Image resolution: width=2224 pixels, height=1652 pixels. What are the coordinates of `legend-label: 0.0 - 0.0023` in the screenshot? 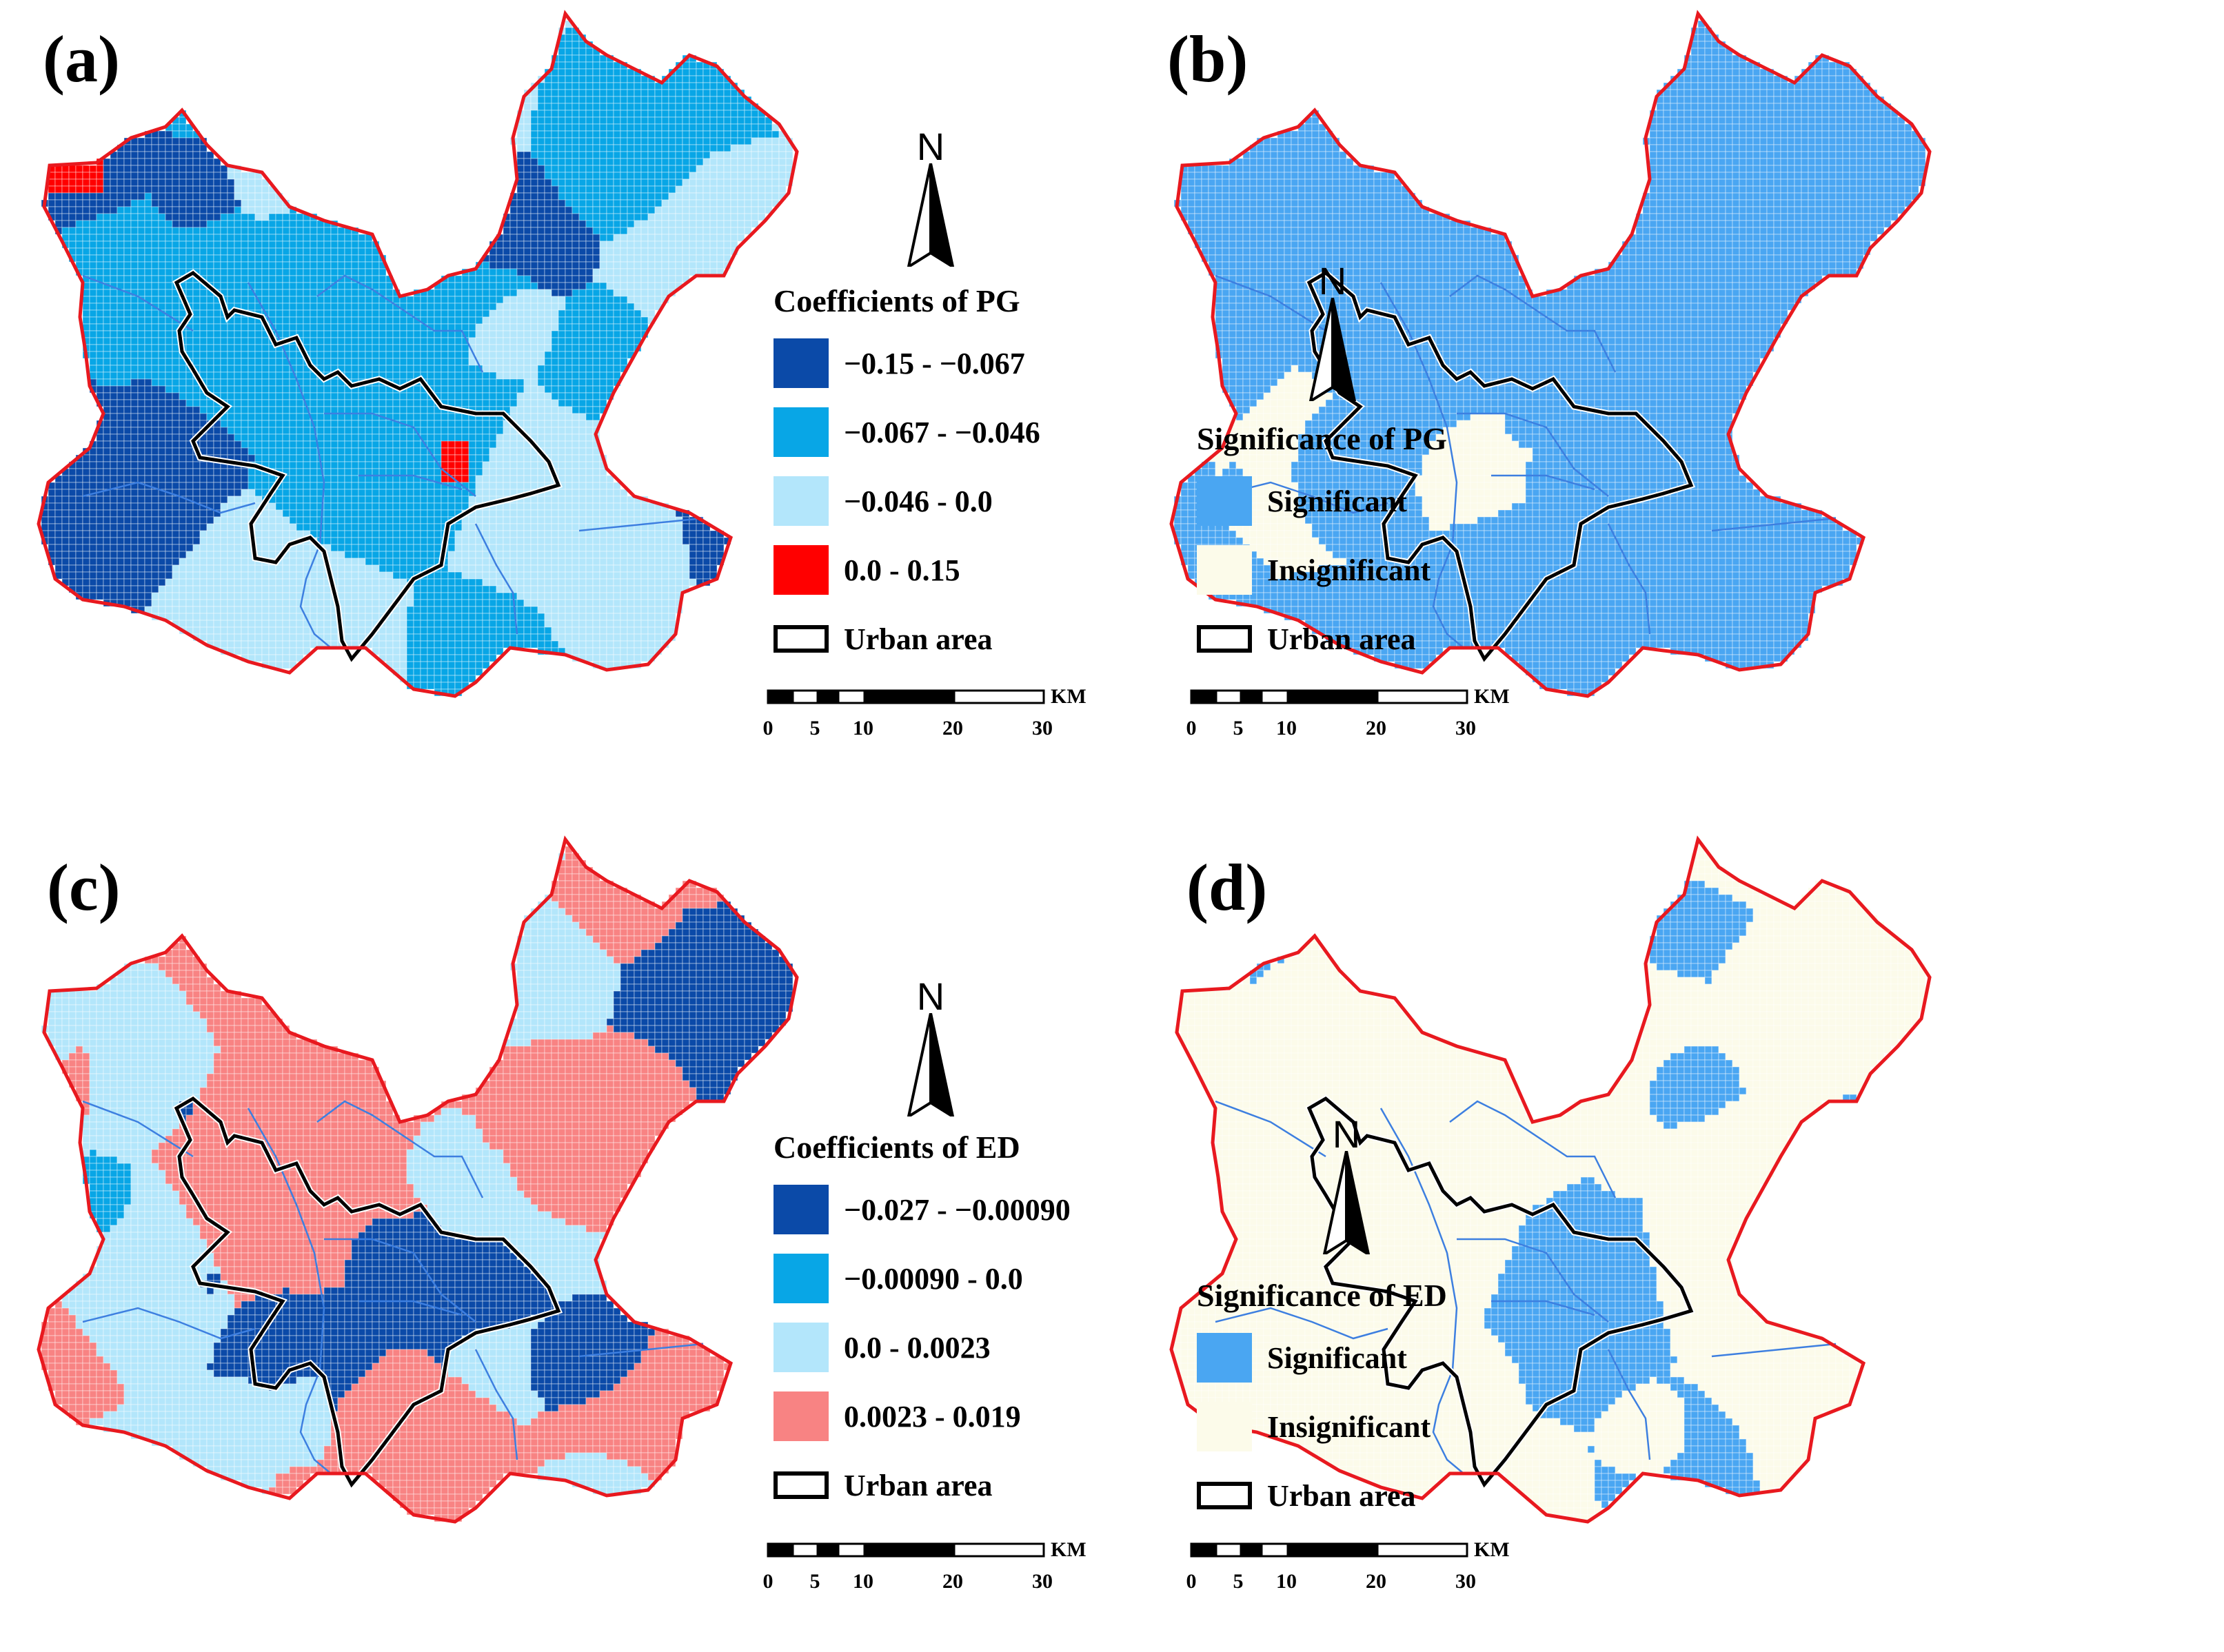 It's located at (917, 1348).